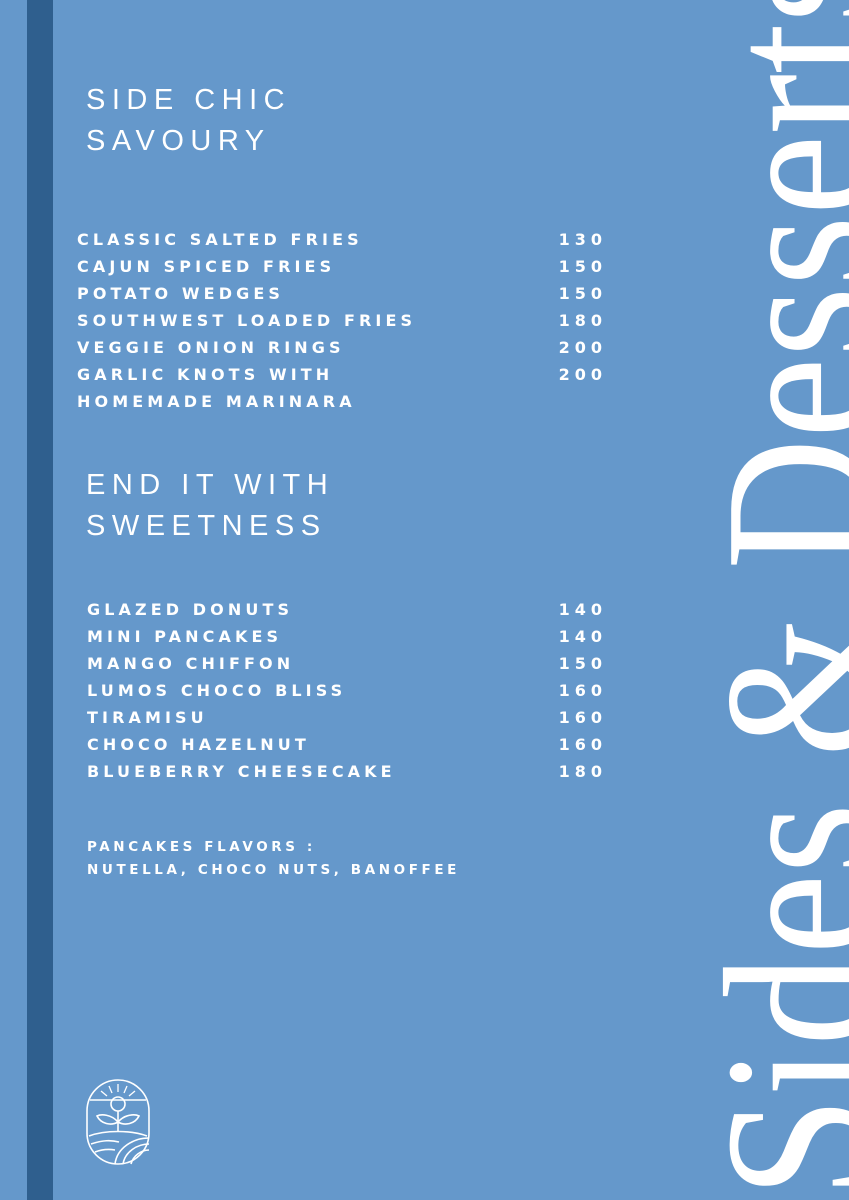 This screenshot has width=849, height=1200. I want to click on heading-line: END IT WITH, so click(210, 485).